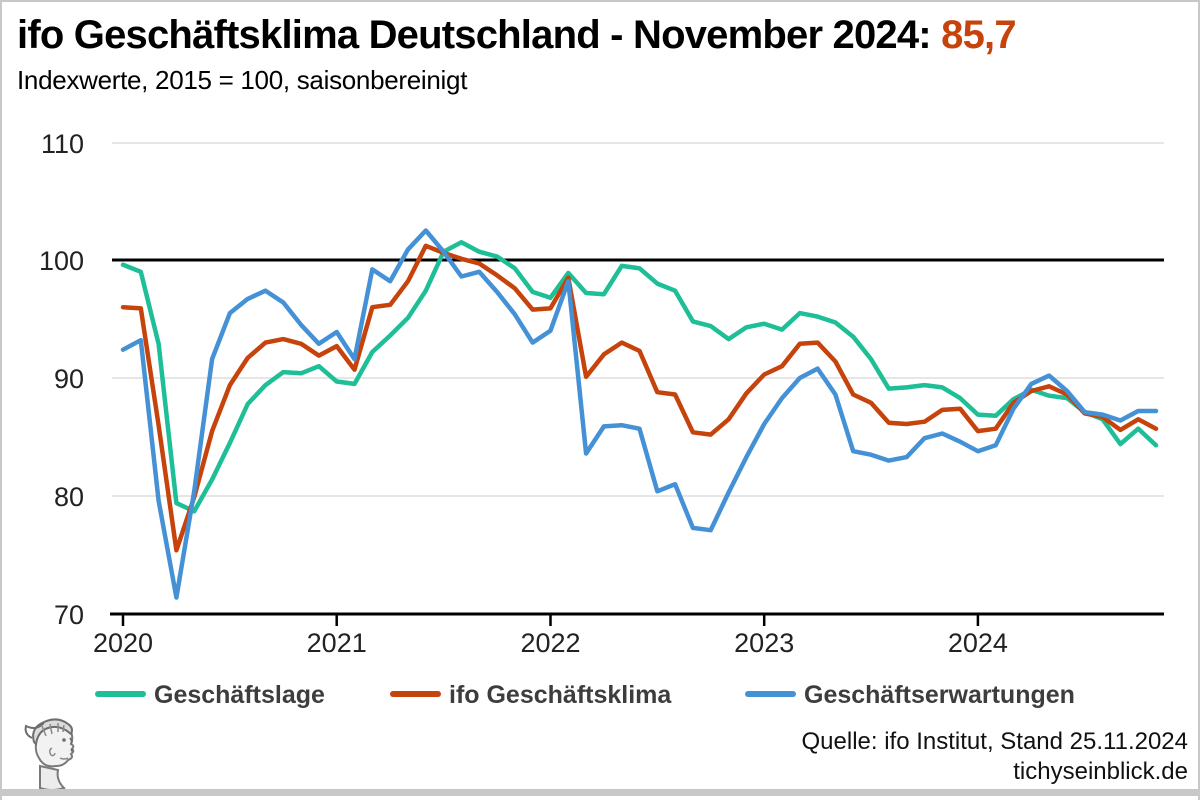 This screenshot has height=800, width=1200. What do you see at coordinates (123, 643) in the screenshot?
I see `x-axis-label-2020: 2020` at bounding box center [123, 643].